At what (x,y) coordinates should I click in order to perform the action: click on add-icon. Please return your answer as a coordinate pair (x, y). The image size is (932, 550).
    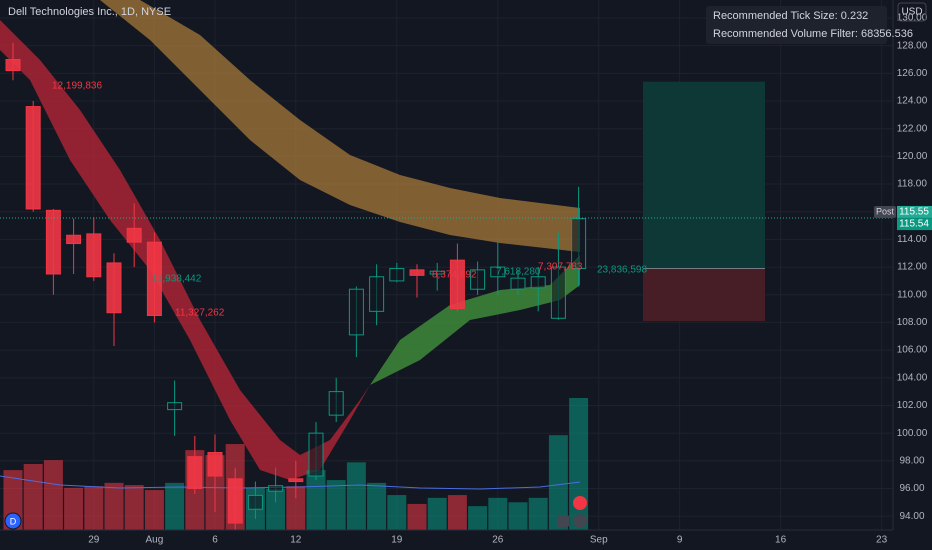
    Looking at the image, I should click on (580, 521).